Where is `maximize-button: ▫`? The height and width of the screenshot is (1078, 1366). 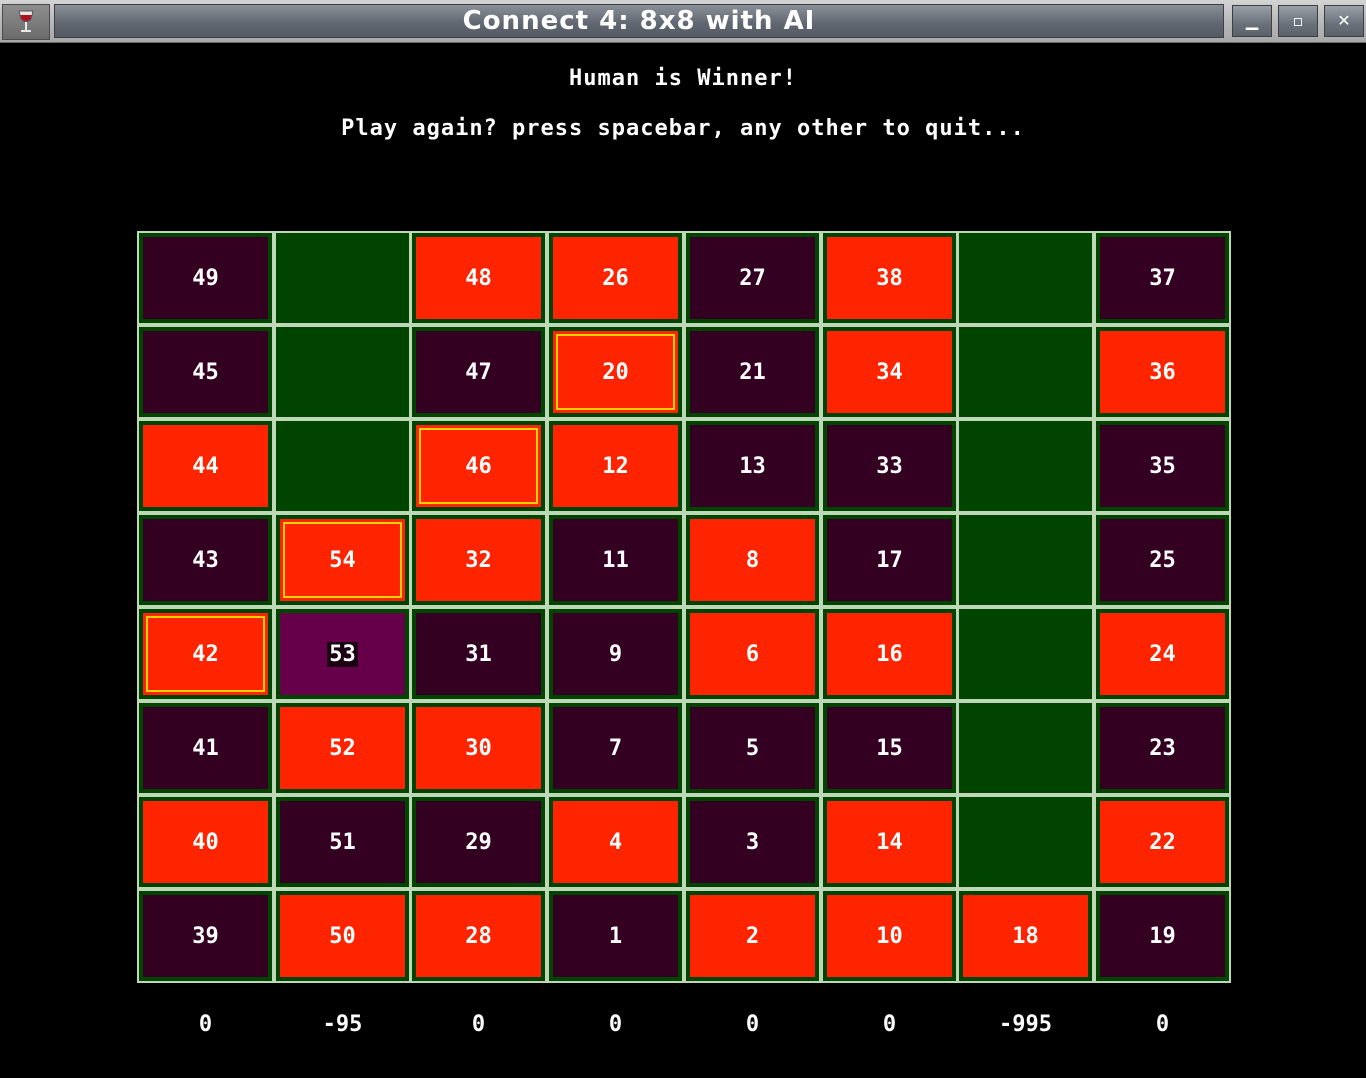
maximize-button: ▫ is located at coordinates (1298, 21).